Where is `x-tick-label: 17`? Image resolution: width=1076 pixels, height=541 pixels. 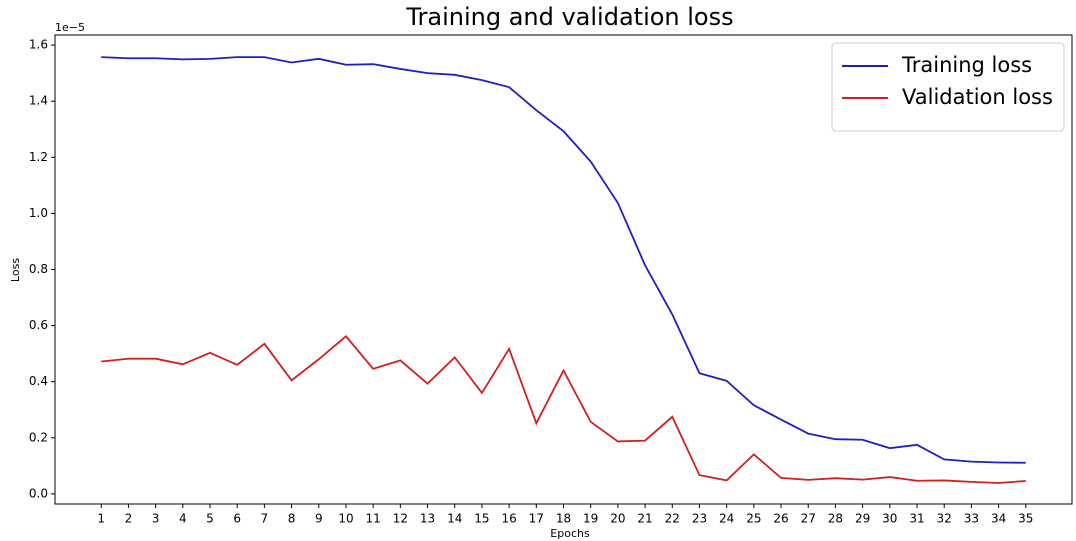 x-tick-label: 17 is located at coordinates (536, 519).